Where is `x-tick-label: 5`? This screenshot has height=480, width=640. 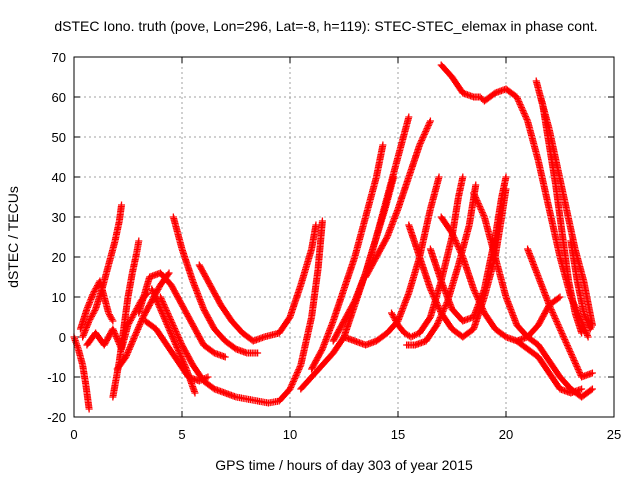 x-tick-label: 5 is located at coordinates (181, 434).